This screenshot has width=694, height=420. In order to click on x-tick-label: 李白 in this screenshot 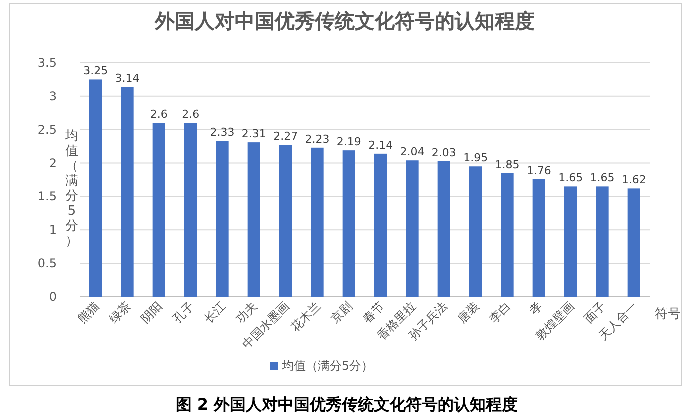, I will do `click(500, 312)`.